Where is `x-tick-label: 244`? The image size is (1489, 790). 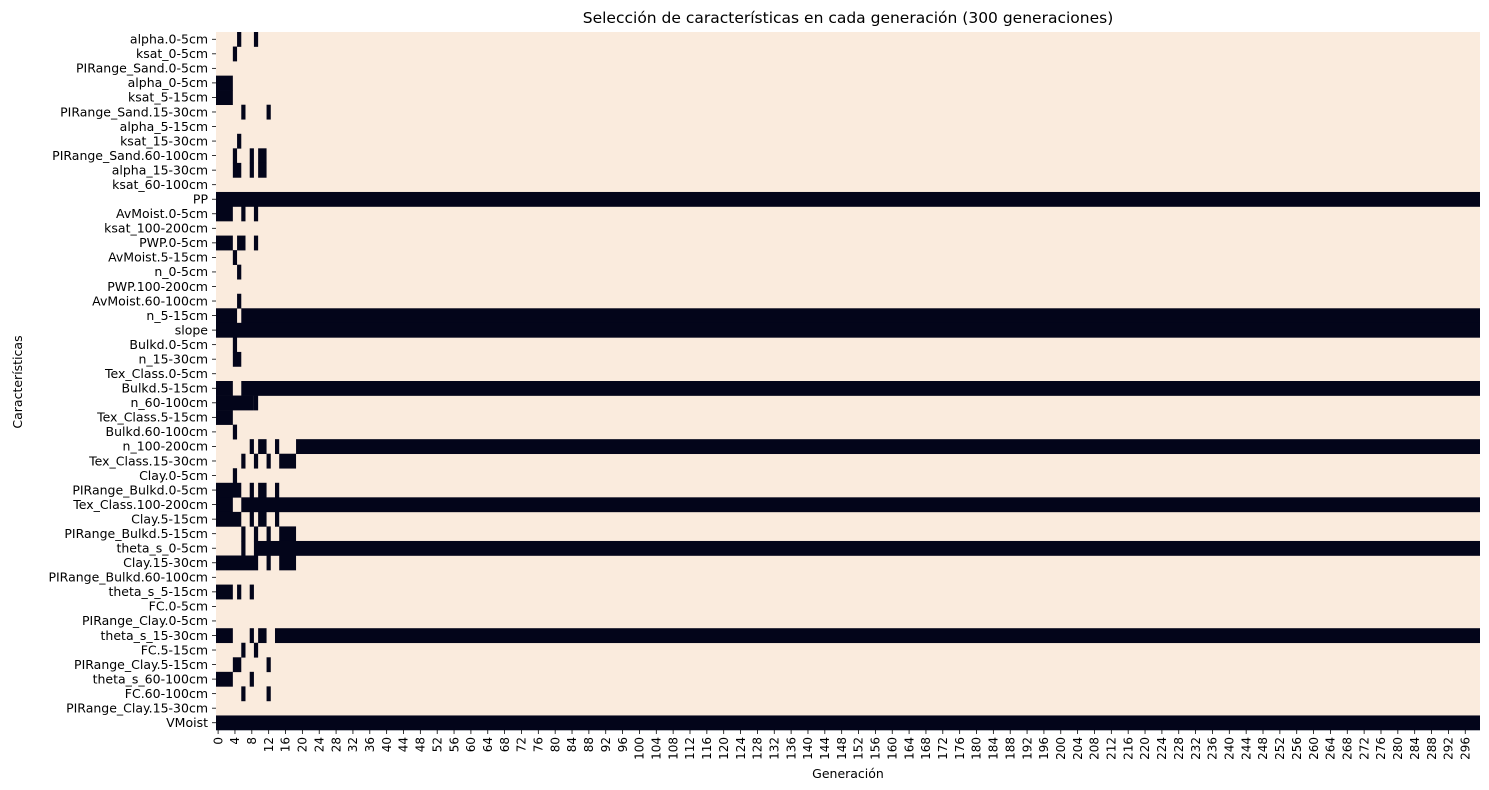 x-tick-label: 244 is located at coordinates (1246, 748).